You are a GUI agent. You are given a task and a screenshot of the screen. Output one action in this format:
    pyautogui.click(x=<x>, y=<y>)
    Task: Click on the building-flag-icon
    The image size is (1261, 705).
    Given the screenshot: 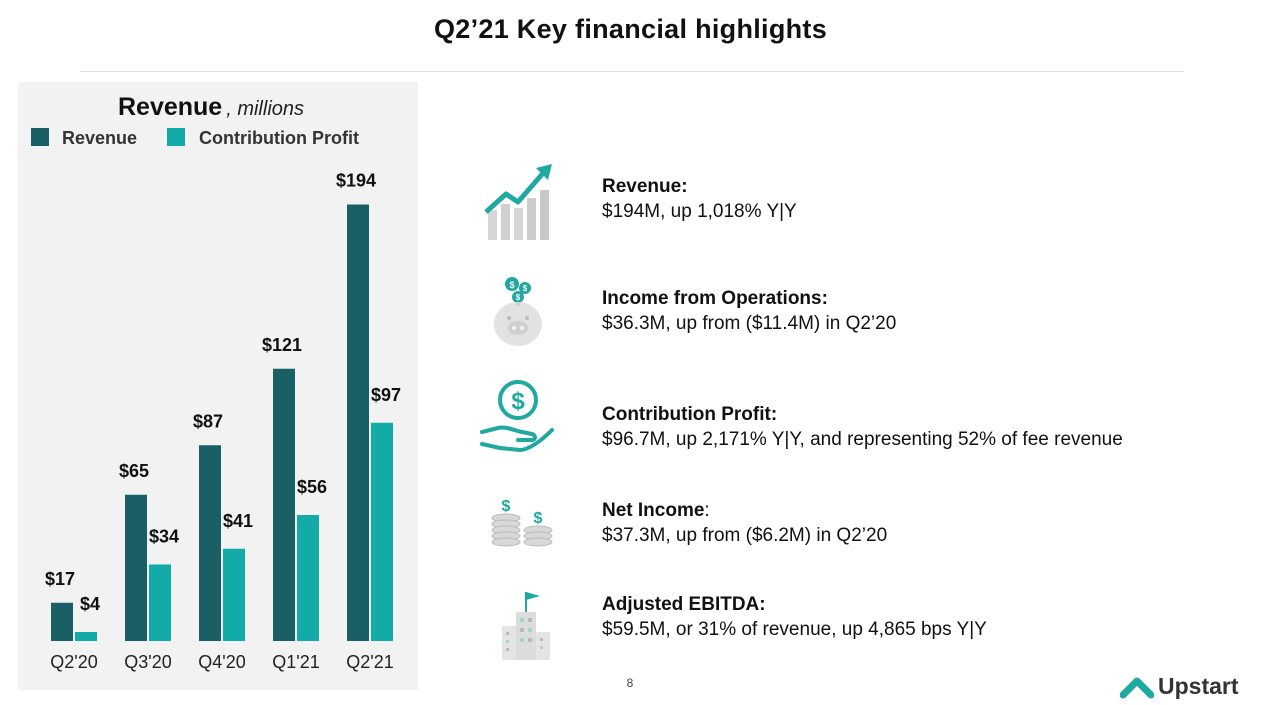 What is the action you would take?
    pyautogui.click(x=526, y=626)
    